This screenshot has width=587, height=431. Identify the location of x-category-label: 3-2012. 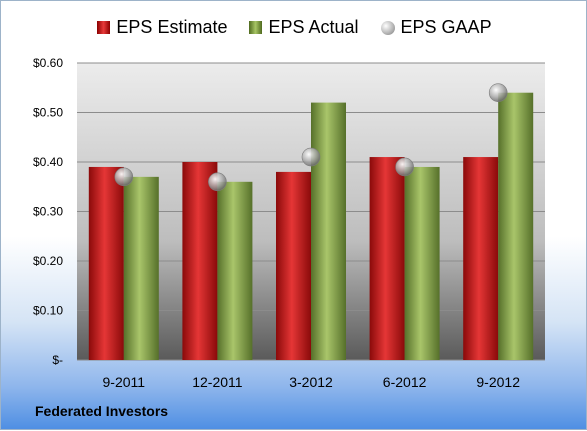
(311, 382).